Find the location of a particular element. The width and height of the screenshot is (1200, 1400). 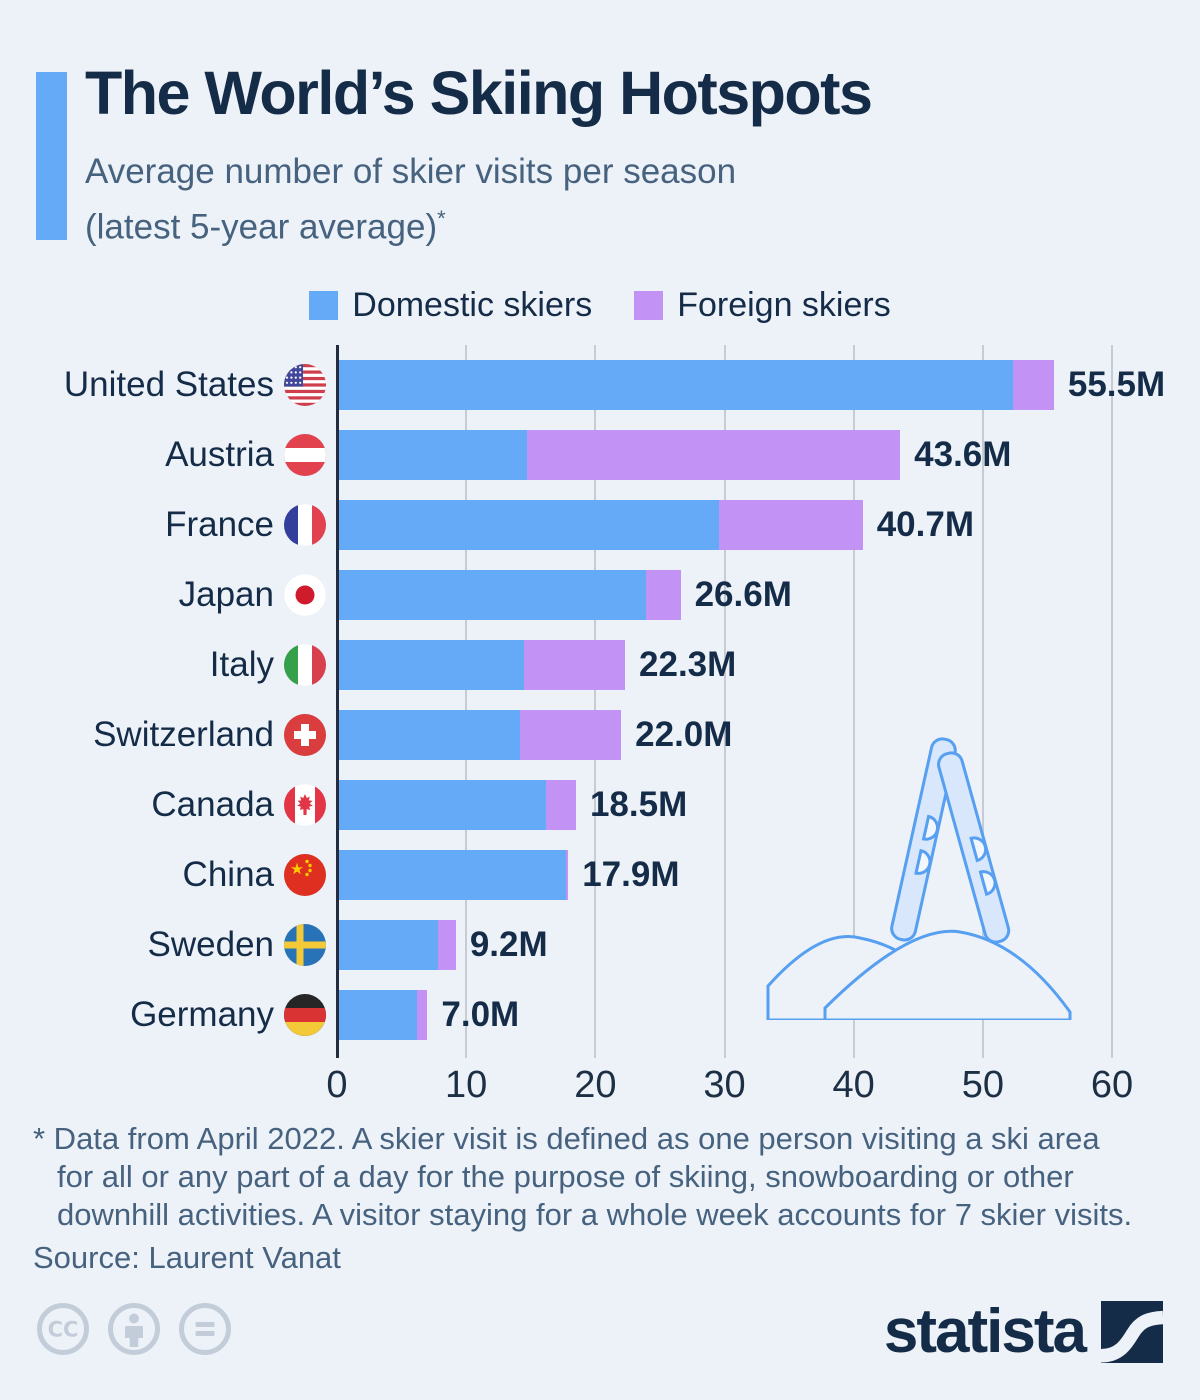

x-axis-tick-label: 0 is located at coordinates (337, 1085).